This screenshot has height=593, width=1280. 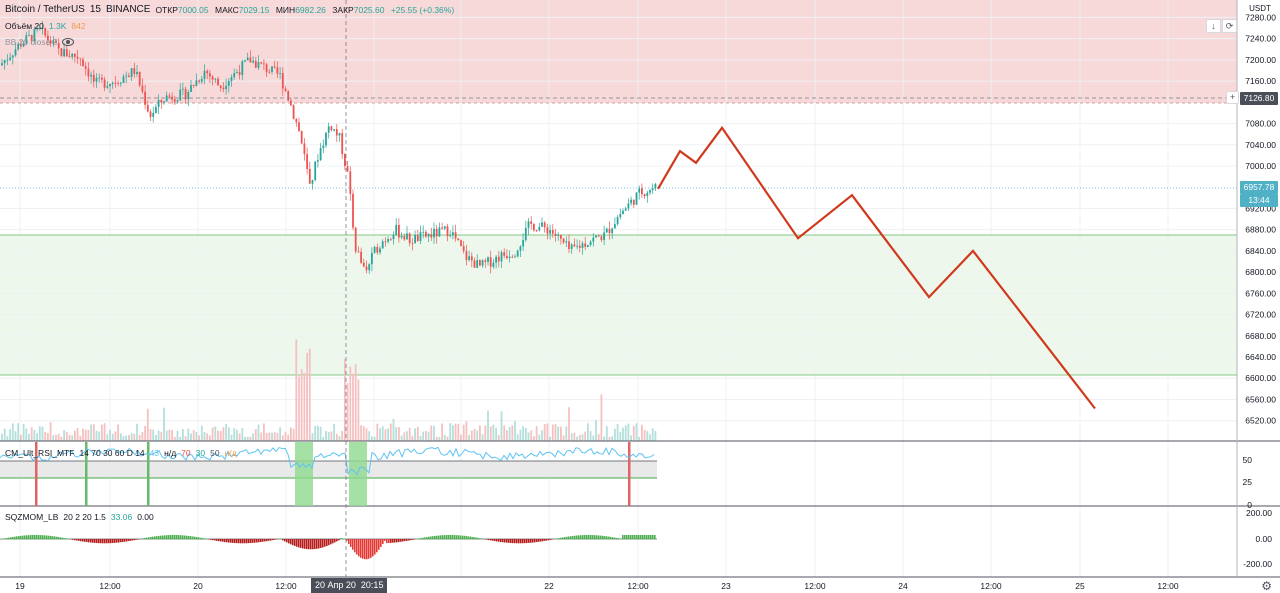 What do you see at coordinates (1260, 399) in the screenshot?
I see `price-tick-label: 6560.00` at bounding box center [1260, 399].